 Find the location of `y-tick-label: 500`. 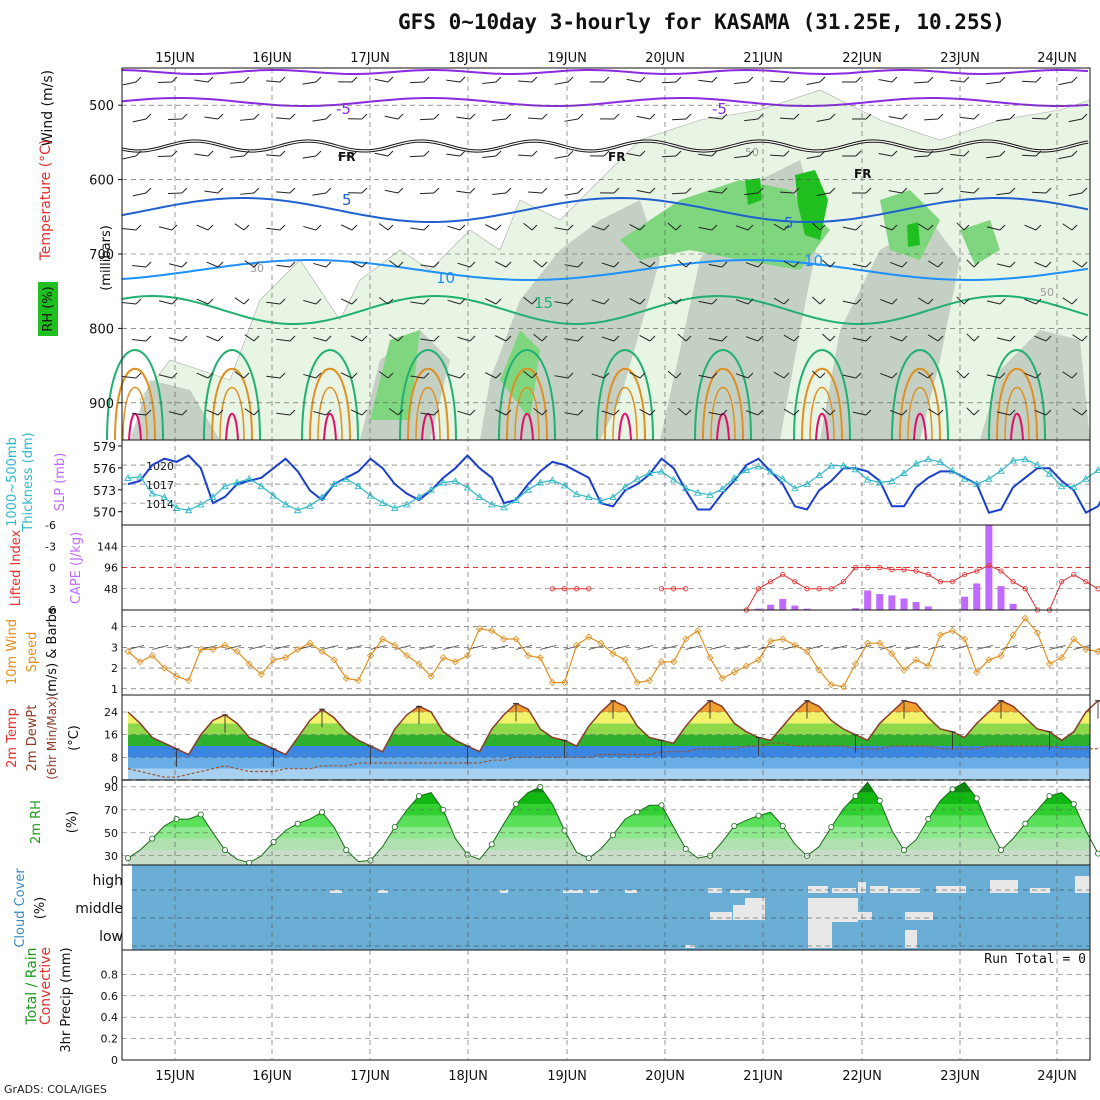

y-tick-label: 500 is located at coordinates (101, 106).